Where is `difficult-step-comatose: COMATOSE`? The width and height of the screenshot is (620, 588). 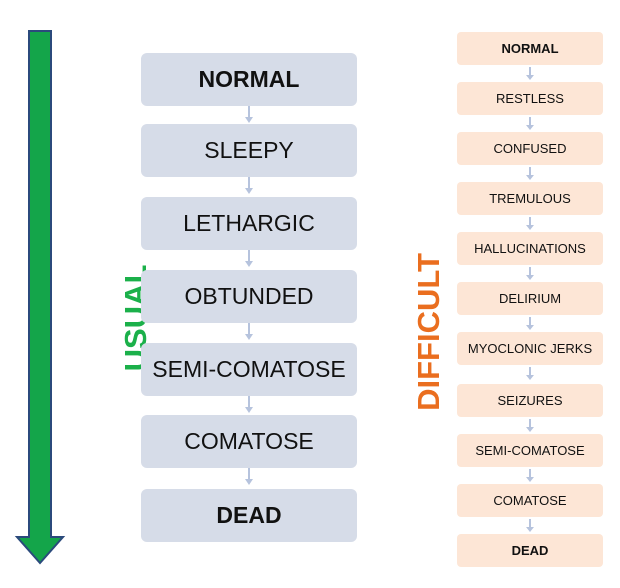 difficult-step-comatose: COMATOSE is located at coordinates (530, 500).